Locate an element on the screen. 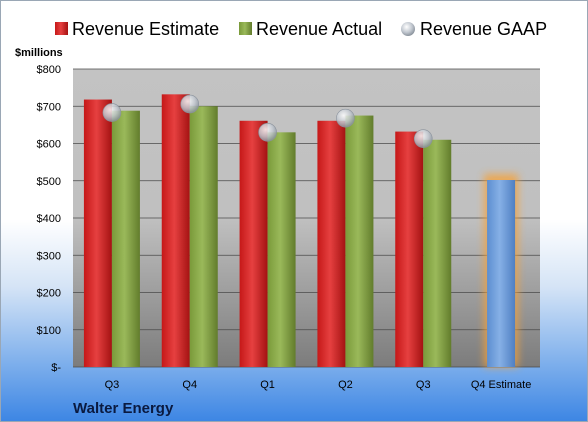 The image size is (588, 422). y-axis-ticks: $- $100 $200 $300 $400 $500 $600 $700 $800 is located at coordinates (49, 219).